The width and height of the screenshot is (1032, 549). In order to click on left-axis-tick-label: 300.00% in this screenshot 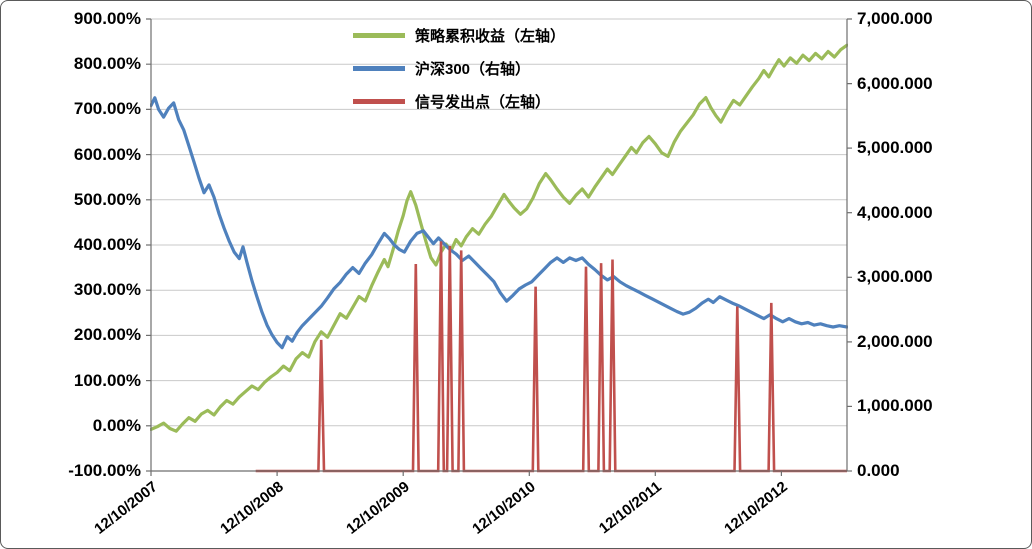, I will do `click(107, 290)`.